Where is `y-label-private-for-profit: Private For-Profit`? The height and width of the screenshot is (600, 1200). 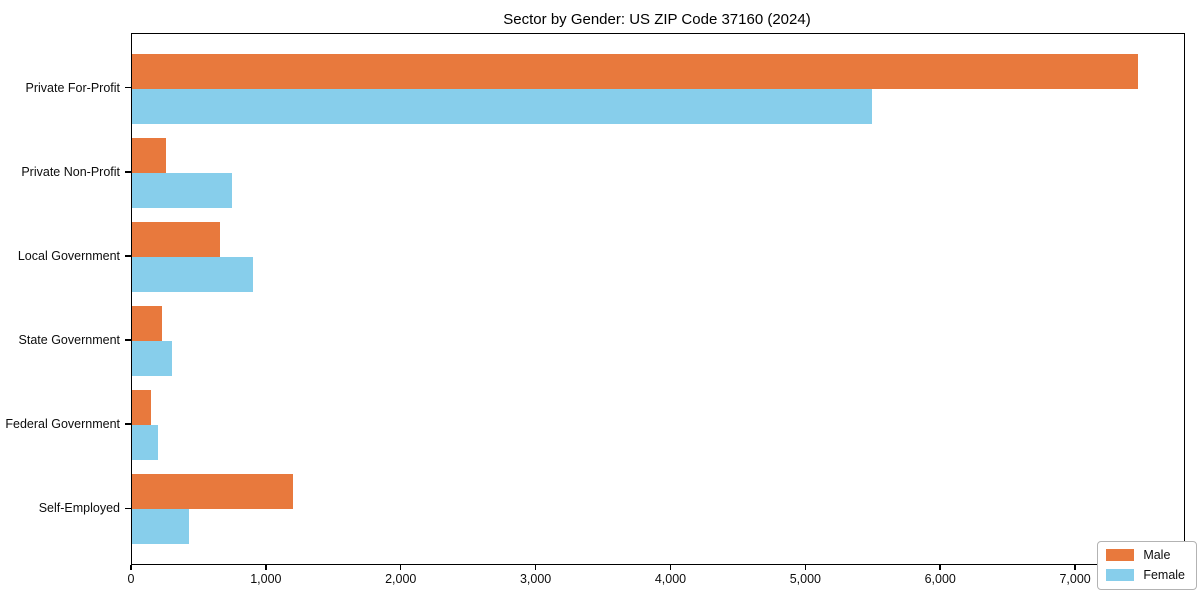 y-label-private-for-profit: Private For-Profit is located at coordinates (72, 87).